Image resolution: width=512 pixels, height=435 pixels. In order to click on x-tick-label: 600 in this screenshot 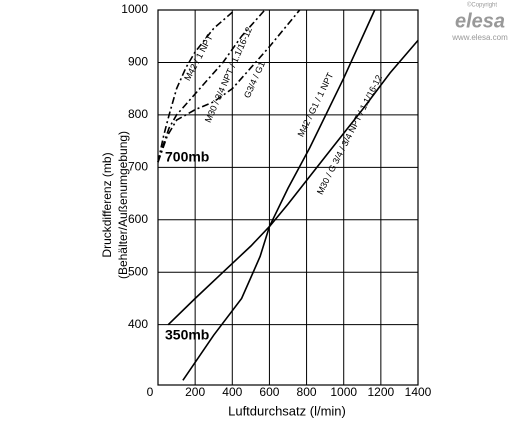, I will do `click(269, 392)`.